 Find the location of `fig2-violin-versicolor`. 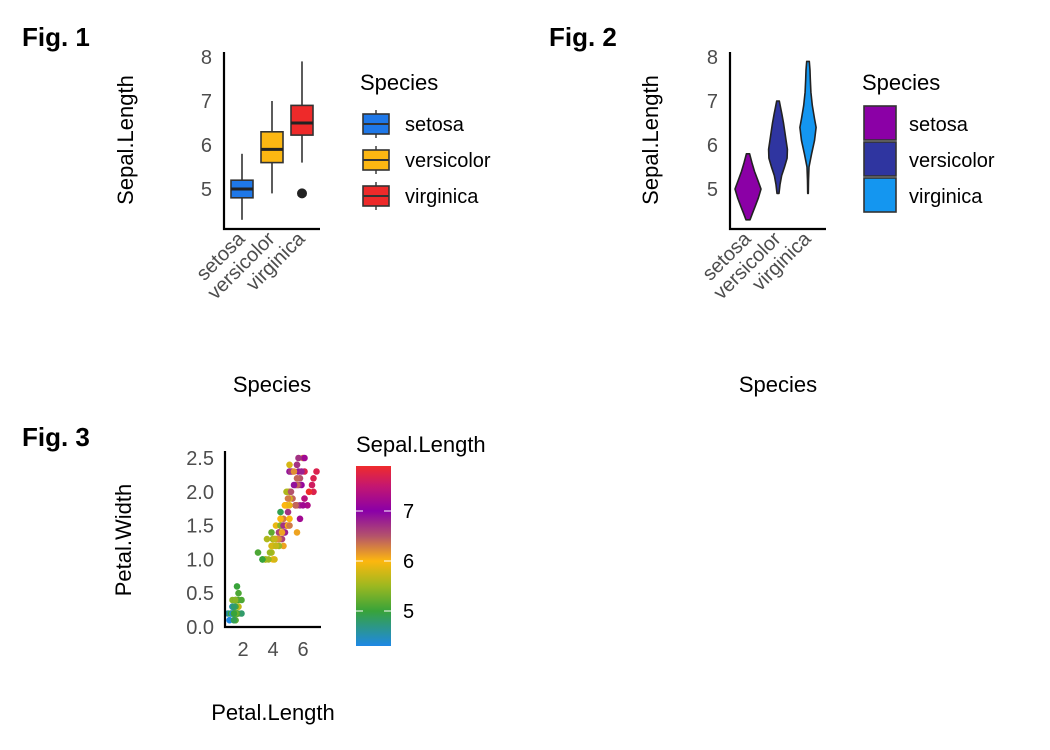

fig2-violin-versicolor is located at coordinates (778, 147).